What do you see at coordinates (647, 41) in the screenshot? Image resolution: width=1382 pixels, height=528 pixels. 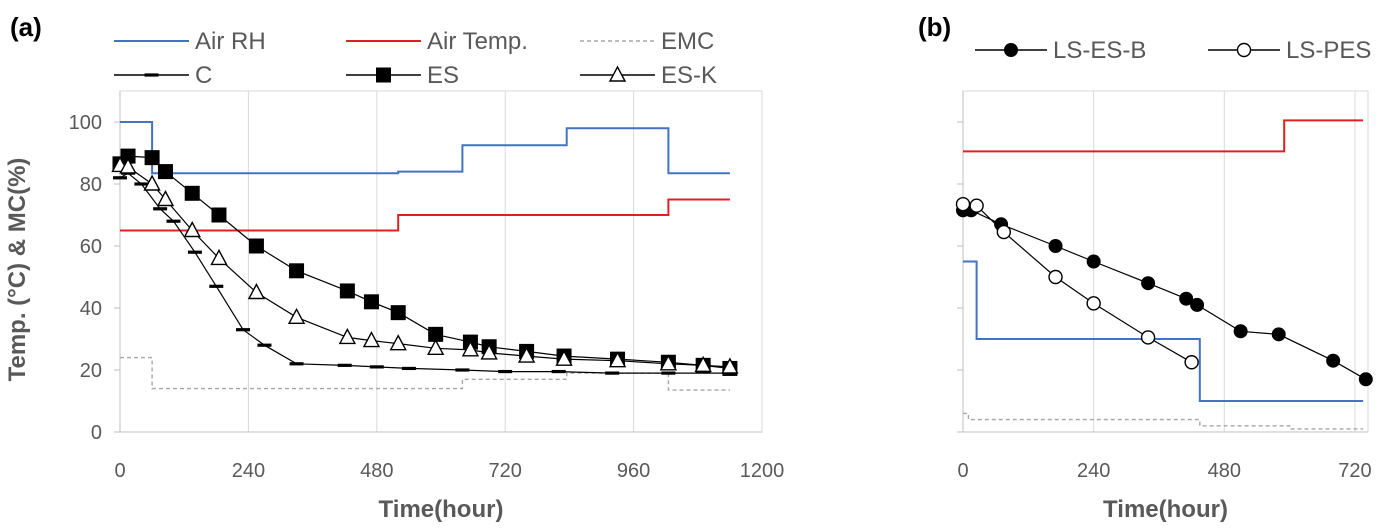 I see `legend-item-emc: EMC` at bounding box center [647, 41].